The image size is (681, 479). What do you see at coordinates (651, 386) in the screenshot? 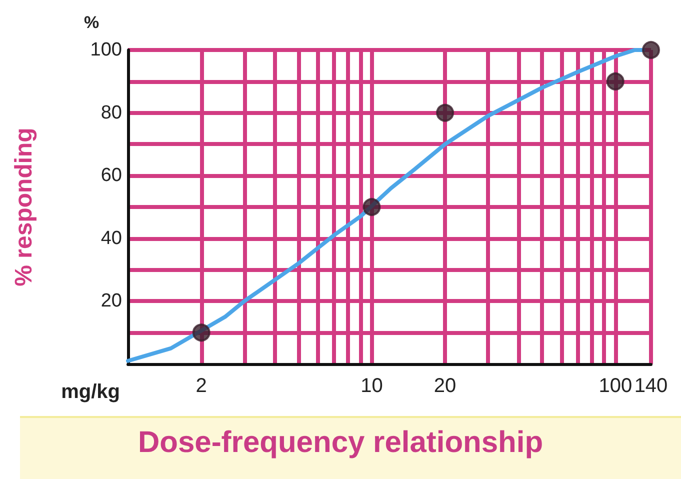
I see `x-tick-label: 140` at bounding box center [651, 386].